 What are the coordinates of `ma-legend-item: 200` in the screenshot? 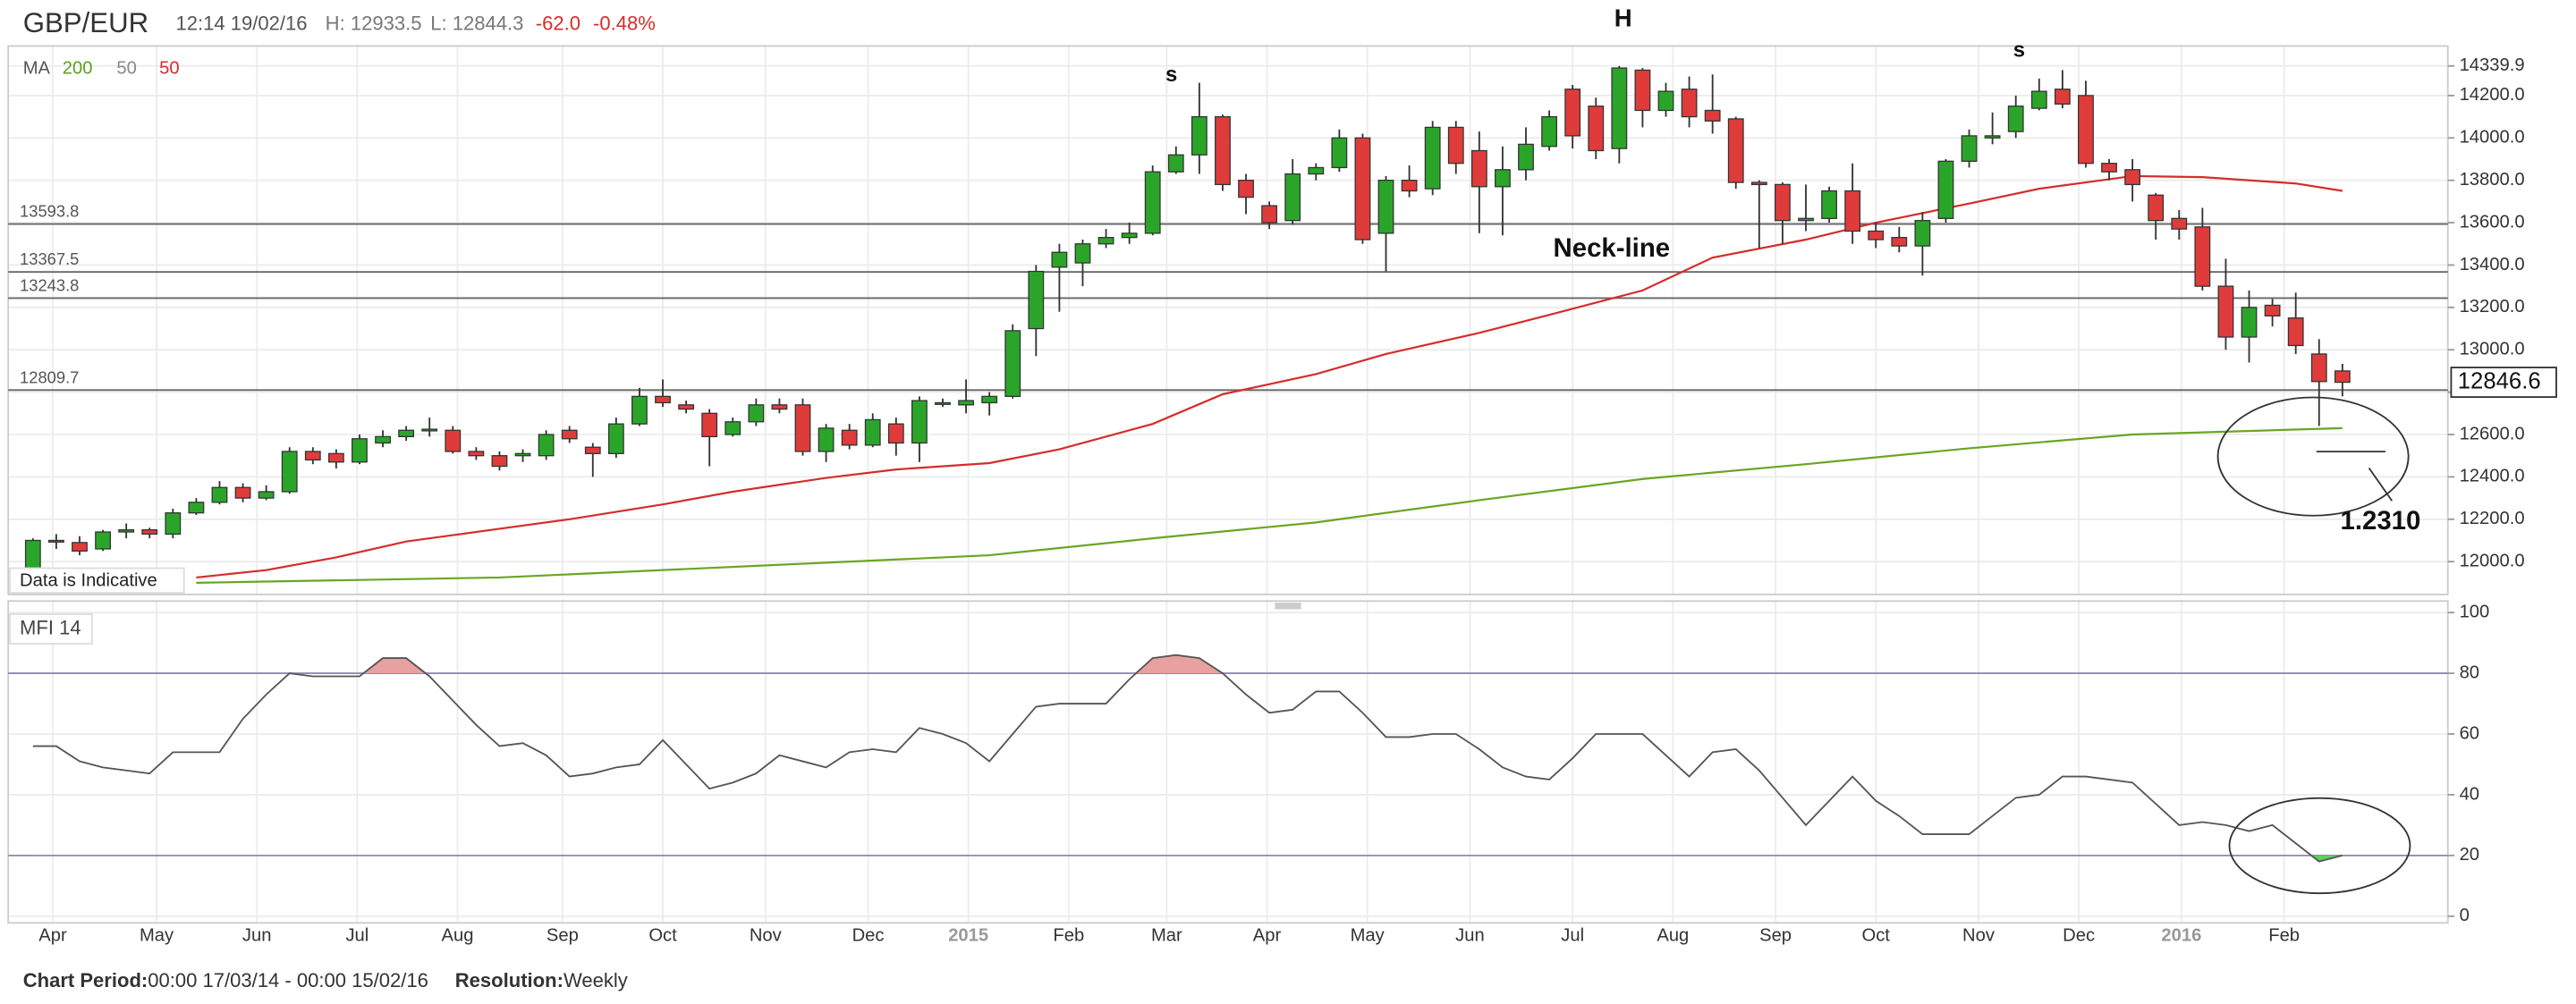 It's located at (78, 68).